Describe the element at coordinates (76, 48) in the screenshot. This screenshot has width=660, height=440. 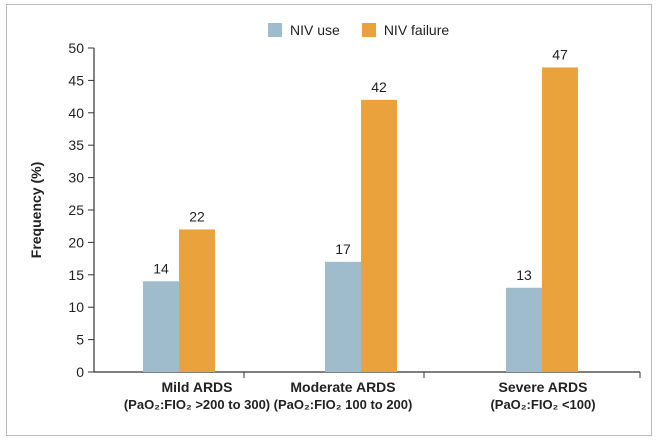
I see `y-tick-label: 50` at that location.